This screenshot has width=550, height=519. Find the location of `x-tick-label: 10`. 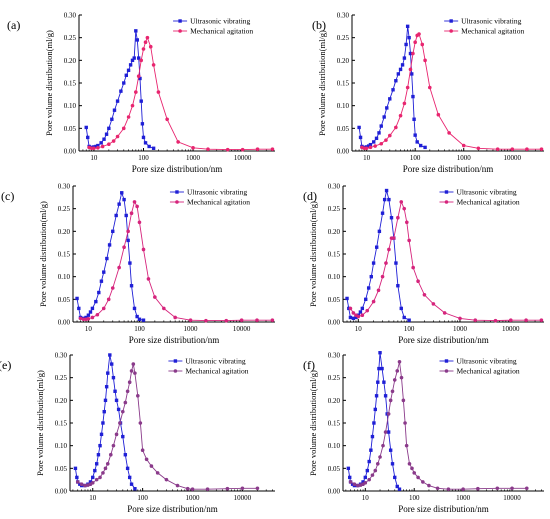

x-tick-label: 10 is located at coordinates (93, 498).